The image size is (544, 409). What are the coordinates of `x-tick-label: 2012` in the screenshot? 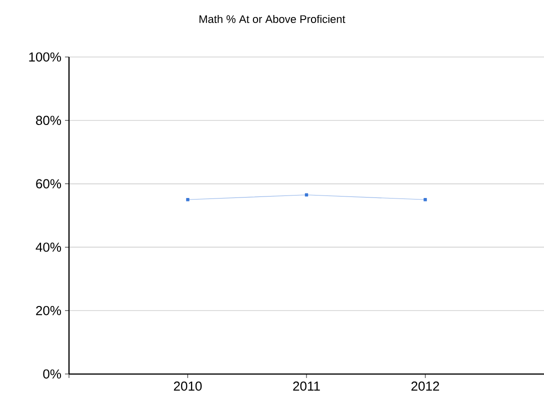 It's located at (425, 386).